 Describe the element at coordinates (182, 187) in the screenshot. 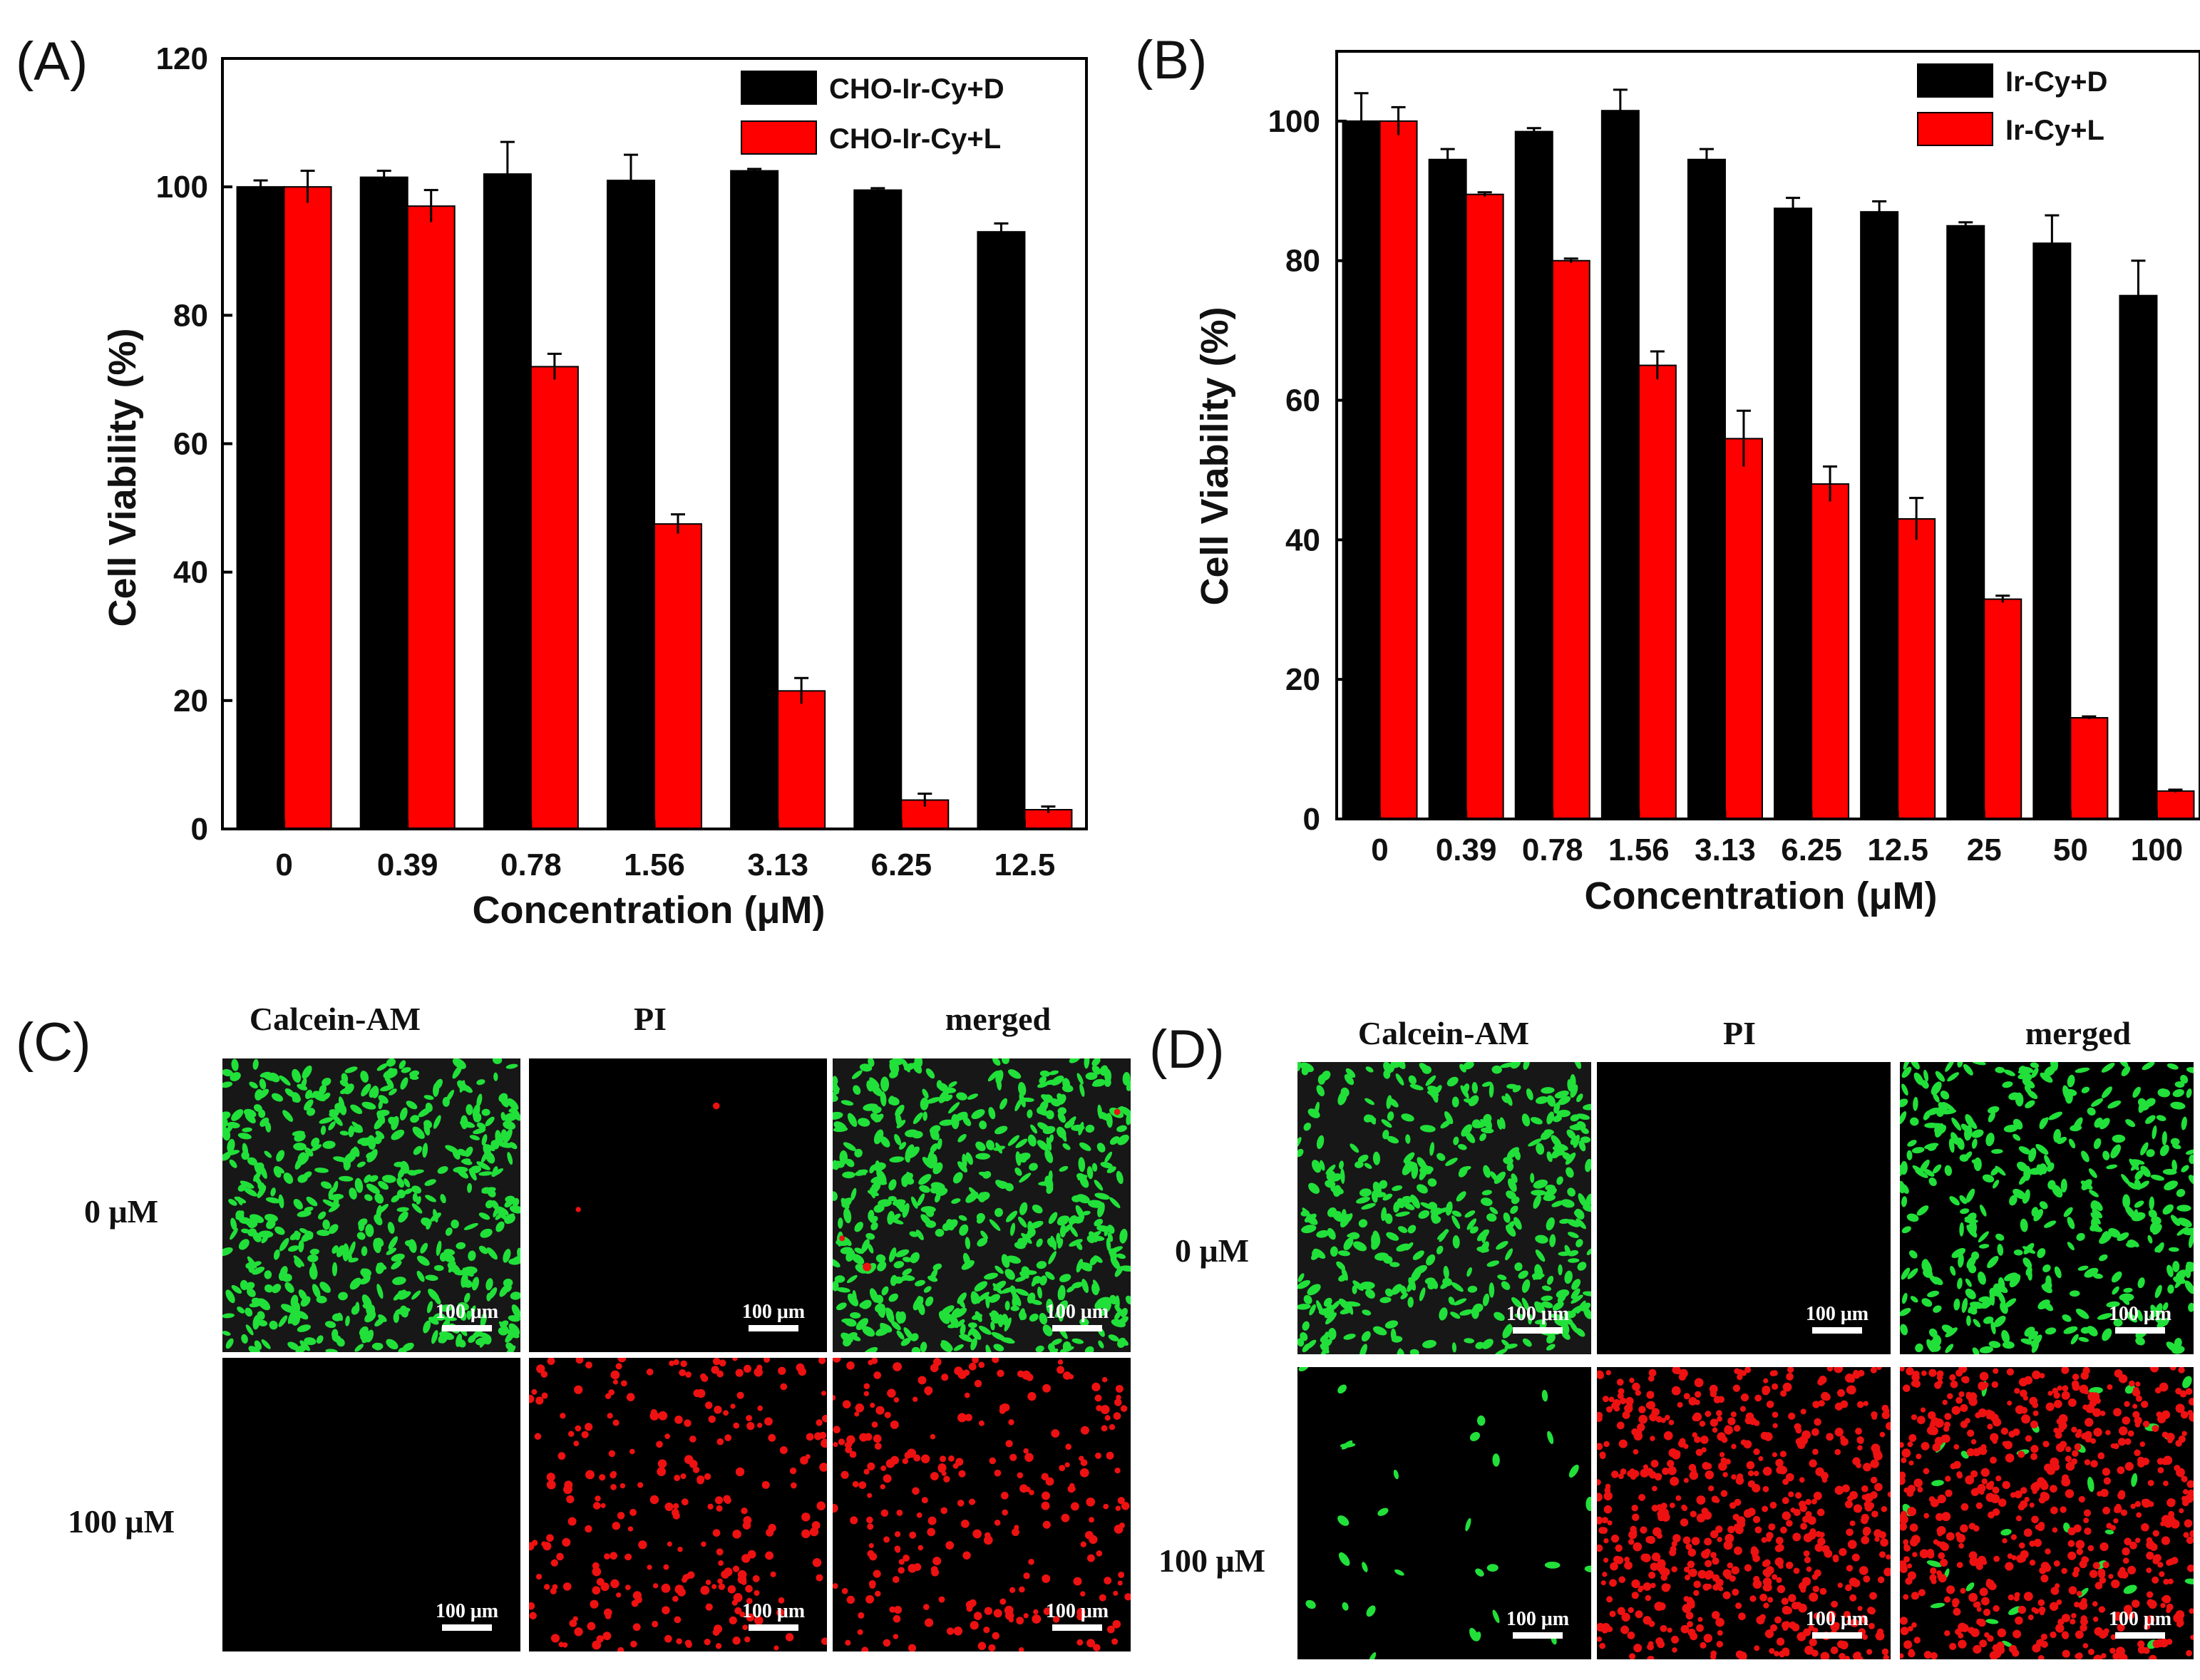

I see `y-tick-label: 100` at that location.